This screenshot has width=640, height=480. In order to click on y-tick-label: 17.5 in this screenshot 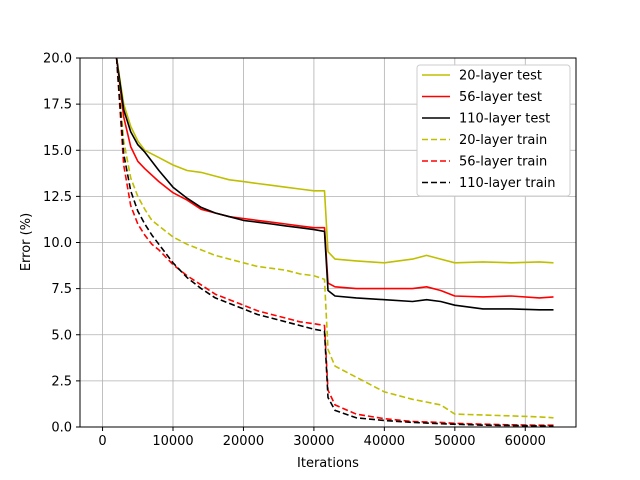, I will do `click(57, 105)`.